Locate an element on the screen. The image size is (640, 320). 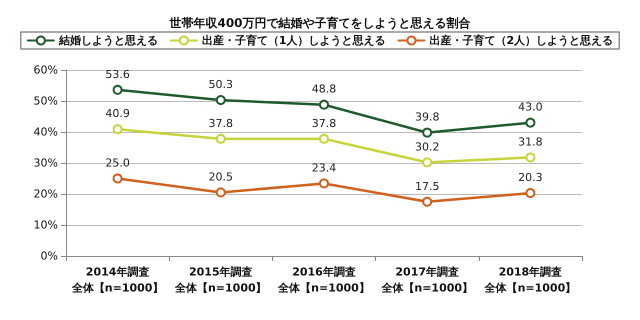
data-label: 20.5 is located at coordinates (221, 177).